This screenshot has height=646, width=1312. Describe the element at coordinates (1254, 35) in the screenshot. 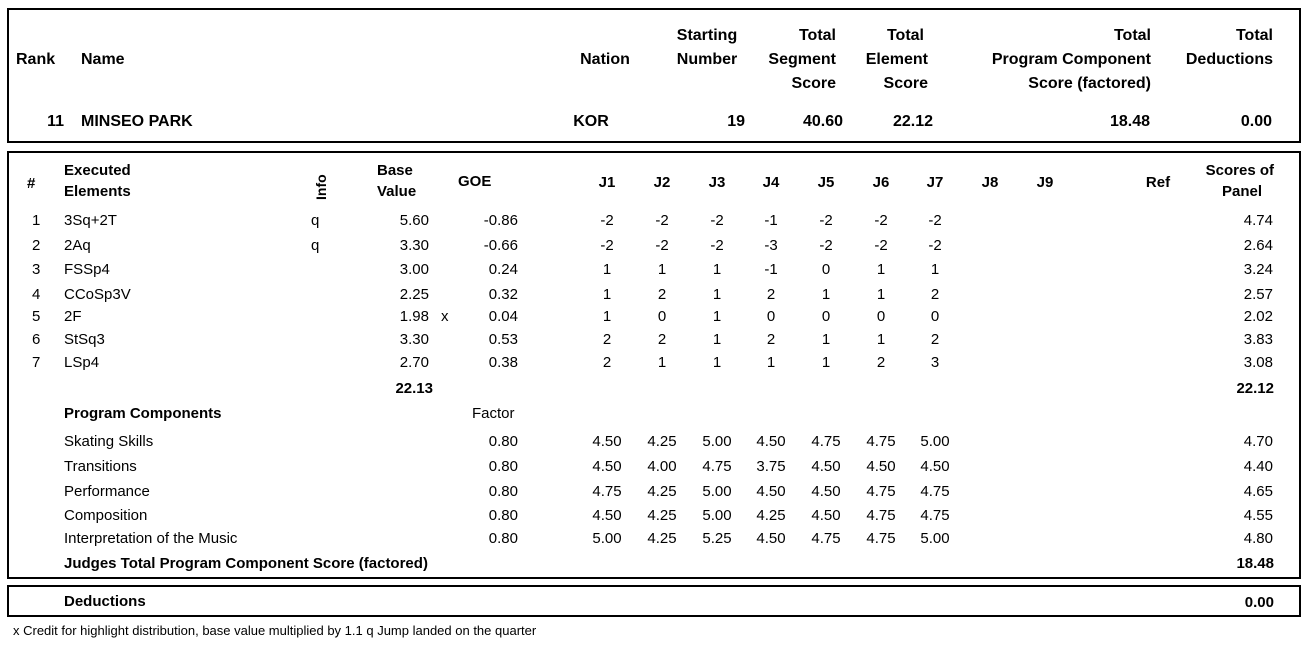

I see `ded-label-1: Total` at that location.